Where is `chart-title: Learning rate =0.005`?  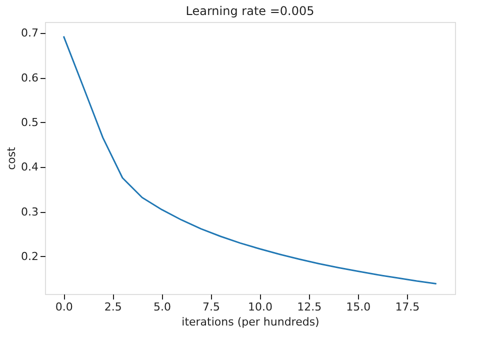
chart-title: Learning rate =0.005 is located at coordinates (250, 11).